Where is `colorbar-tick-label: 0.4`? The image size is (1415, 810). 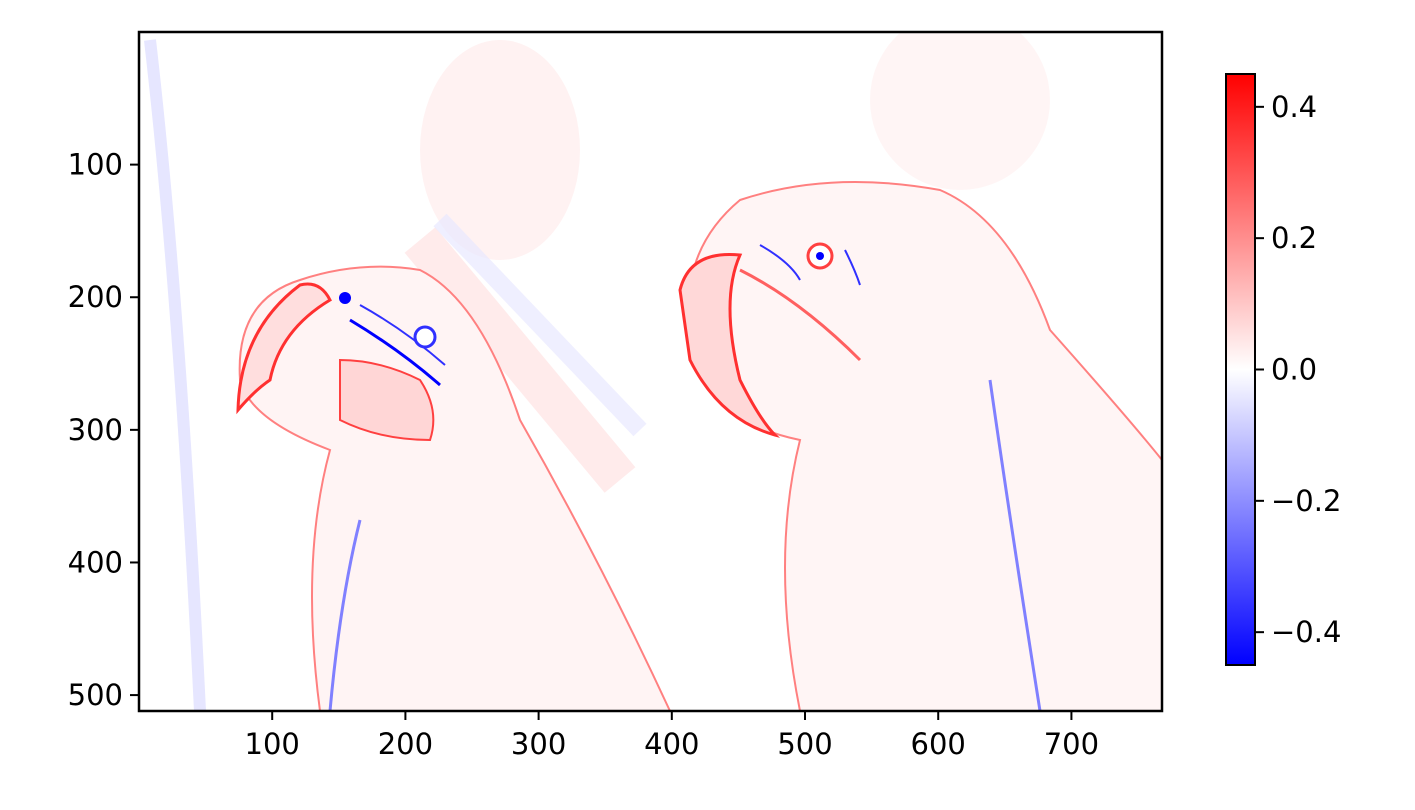 colorbar-tick-label: 0.4 is located at coordinates (1294, 107).